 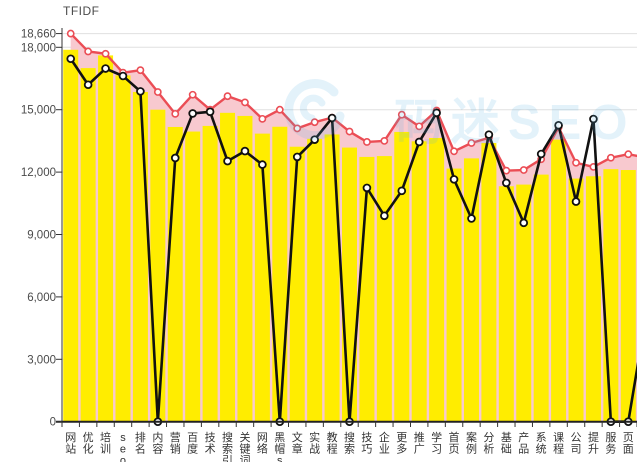 What do you see at coordinates (88, 51) in the screenshot?
I see `red-point-优化` at bounding box center [88, 51].